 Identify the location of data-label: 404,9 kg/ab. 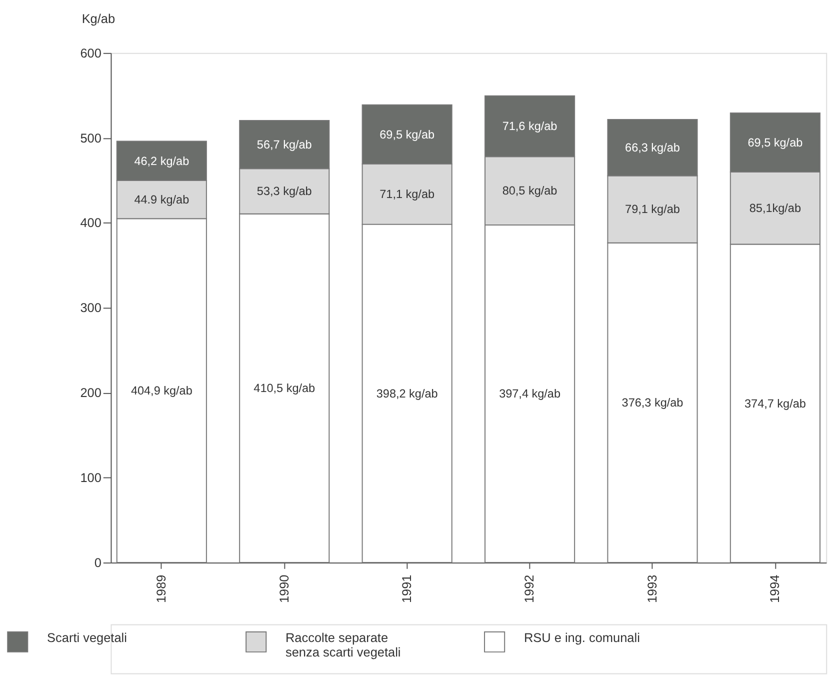
(161, 391).